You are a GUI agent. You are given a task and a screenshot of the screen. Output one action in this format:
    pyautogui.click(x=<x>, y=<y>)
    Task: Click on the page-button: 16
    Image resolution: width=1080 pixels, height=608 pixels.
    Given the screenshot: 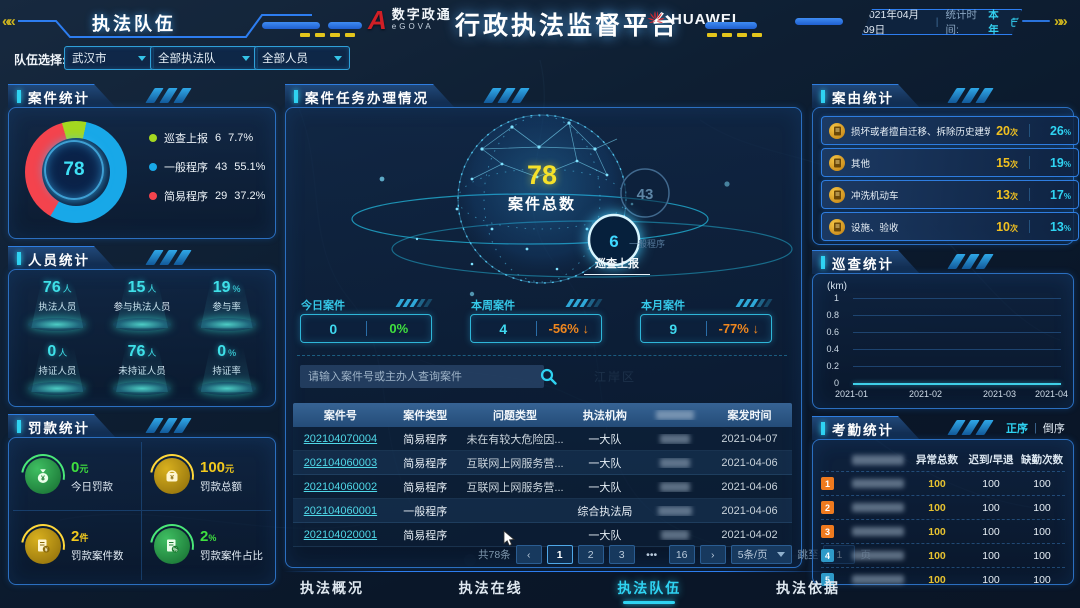 What is the action you would take?
    pyautogui.click(x=681, y=554)
    